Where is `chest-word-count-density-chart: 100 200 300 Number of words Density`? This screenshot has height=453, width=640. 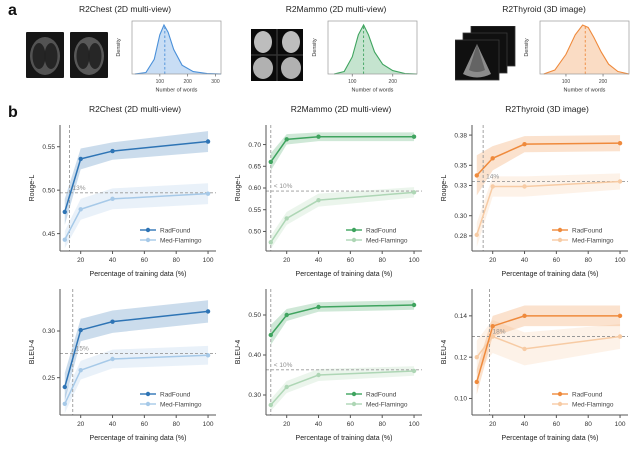 chest-word-count-density-chart: 100 200 300 Number of words Density is located at coordinates (169, 57).